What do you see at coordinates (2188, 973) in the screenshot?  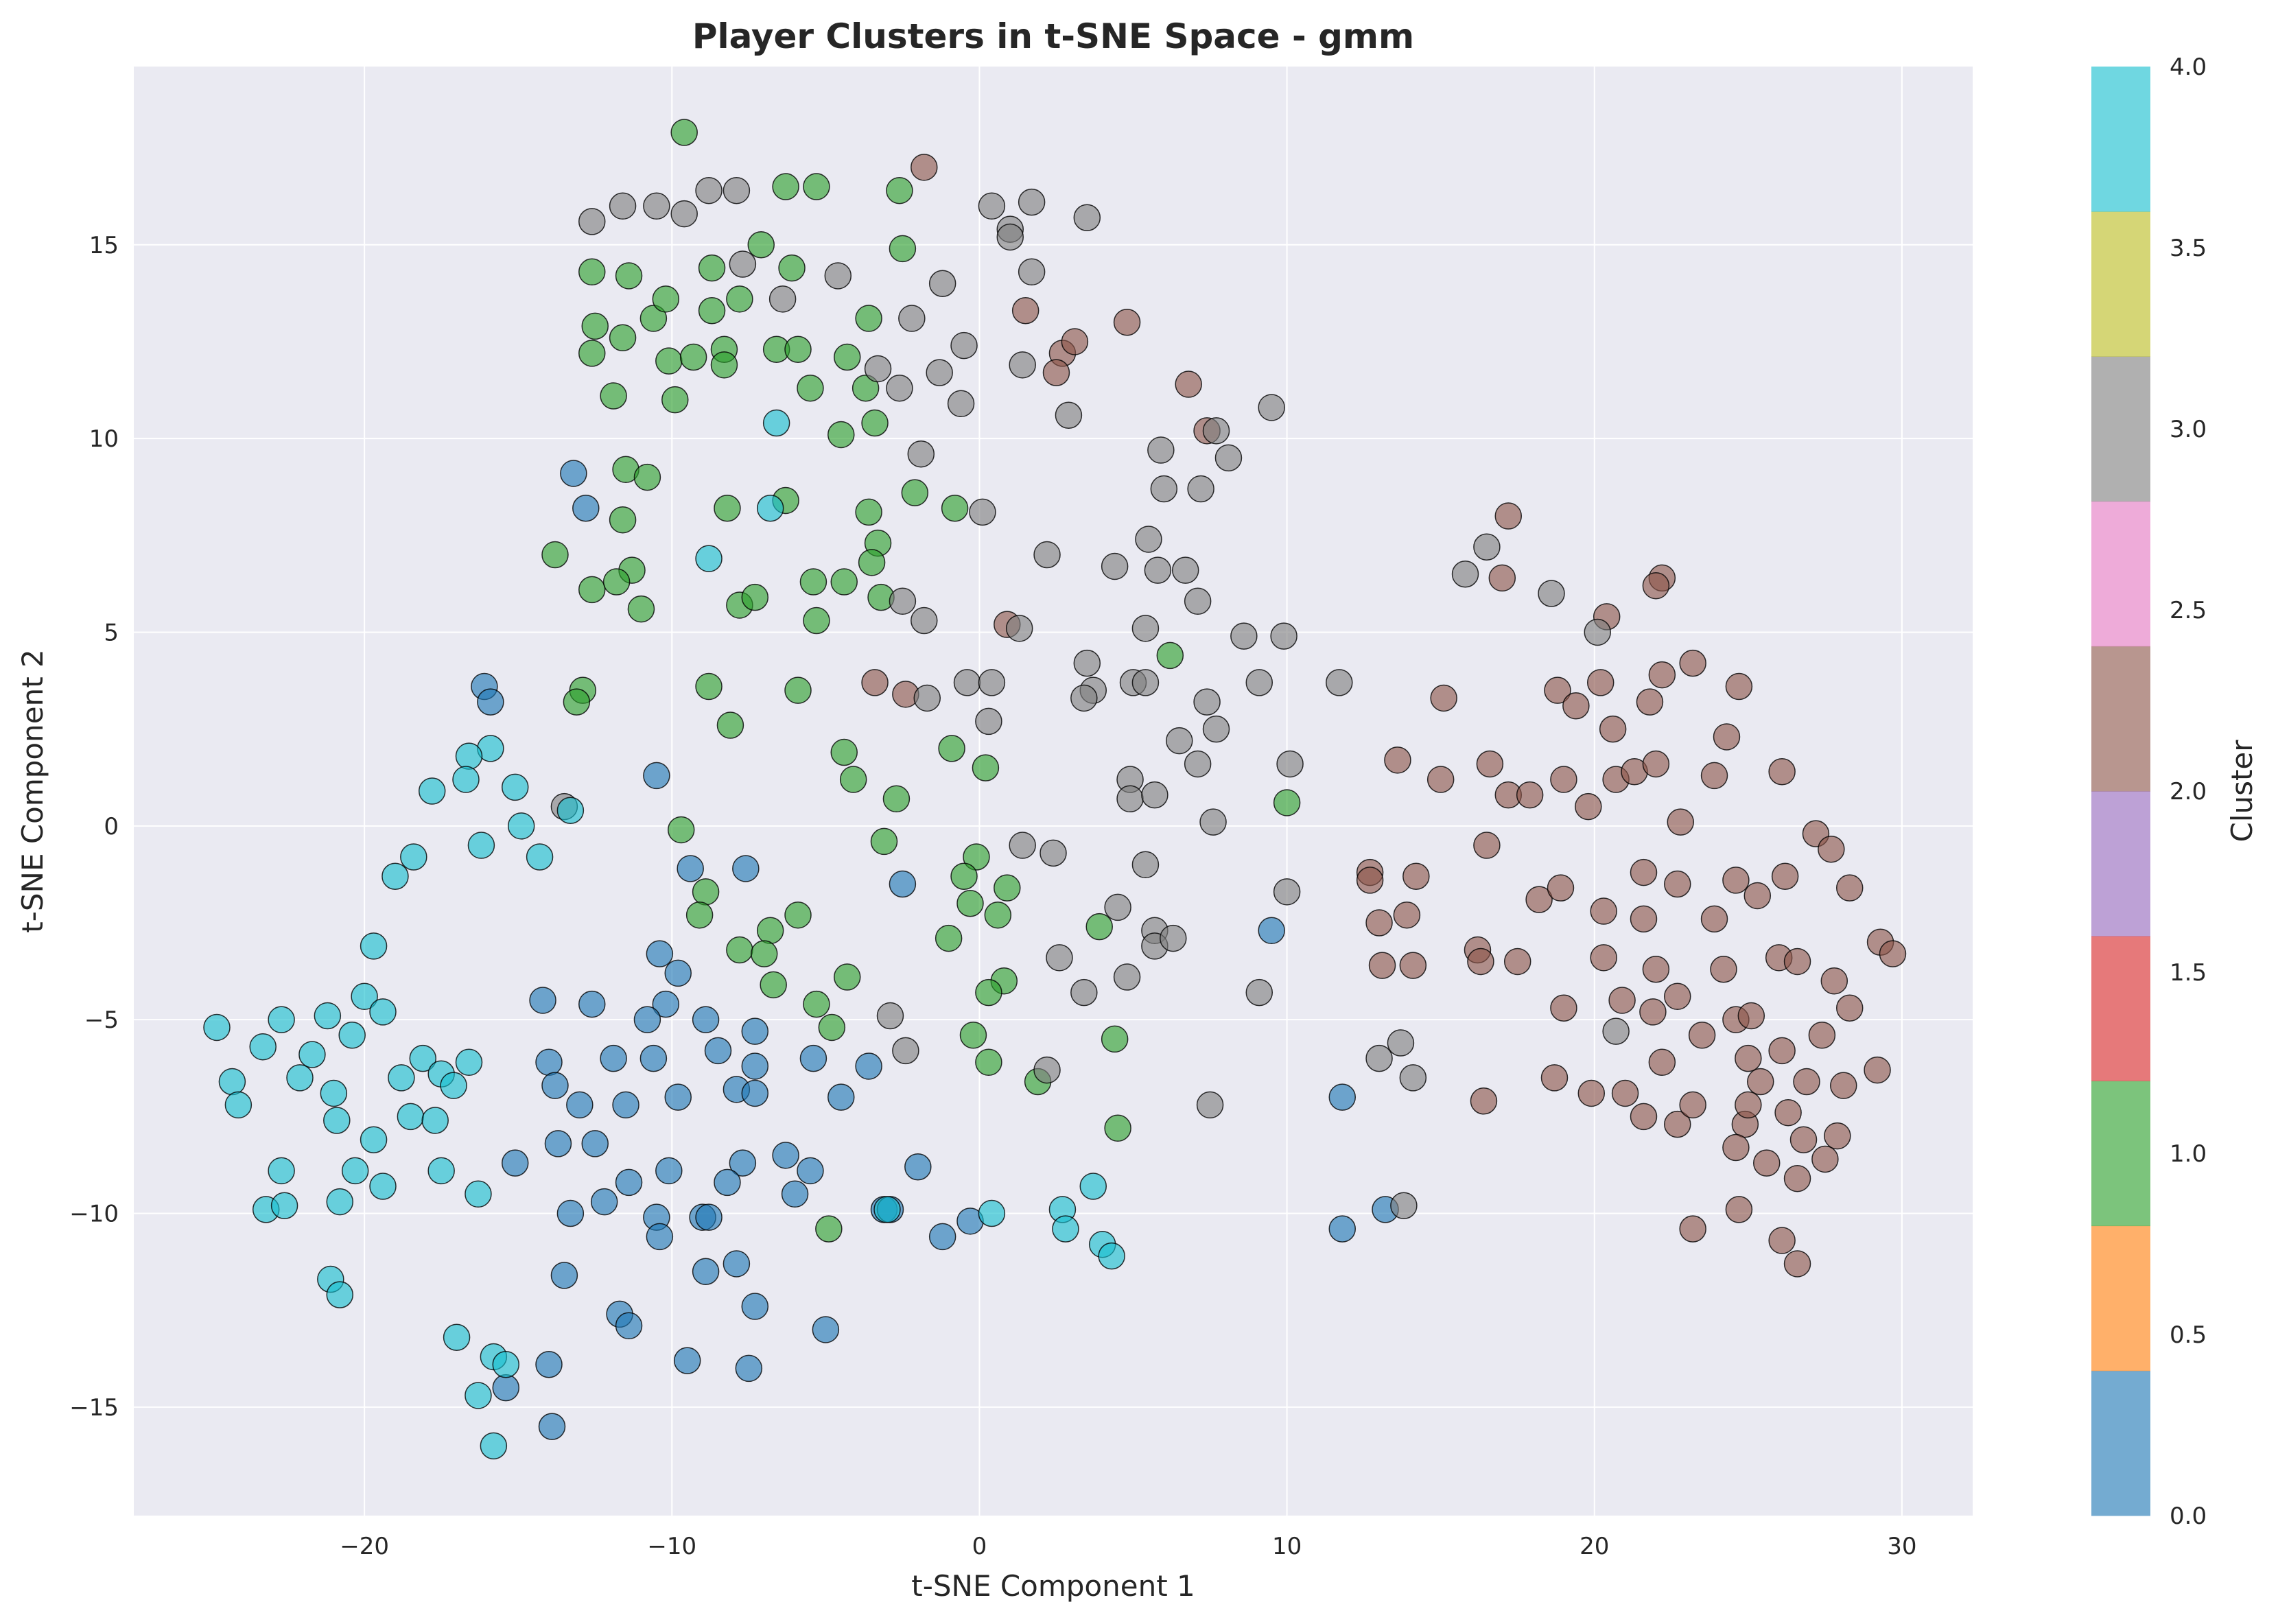 I see `colorbar-tick-label: 1.5` at bounding box center [2188, 973].